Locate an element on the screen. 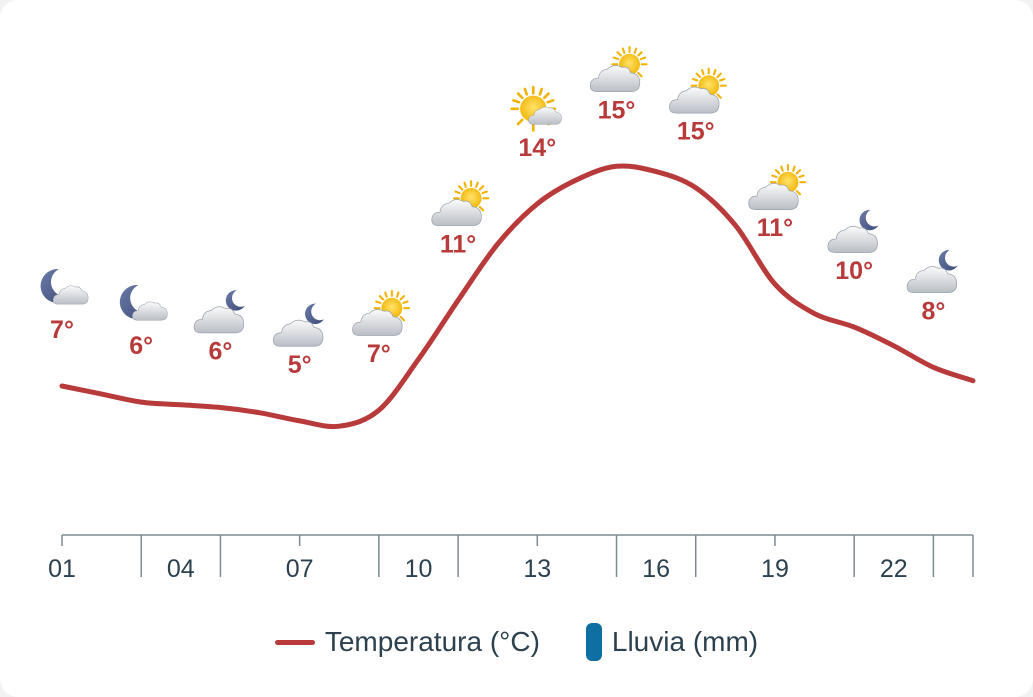 This screenshot has height=697, width=1033. temperature-label: 14° is located at coordinates (537, 148).